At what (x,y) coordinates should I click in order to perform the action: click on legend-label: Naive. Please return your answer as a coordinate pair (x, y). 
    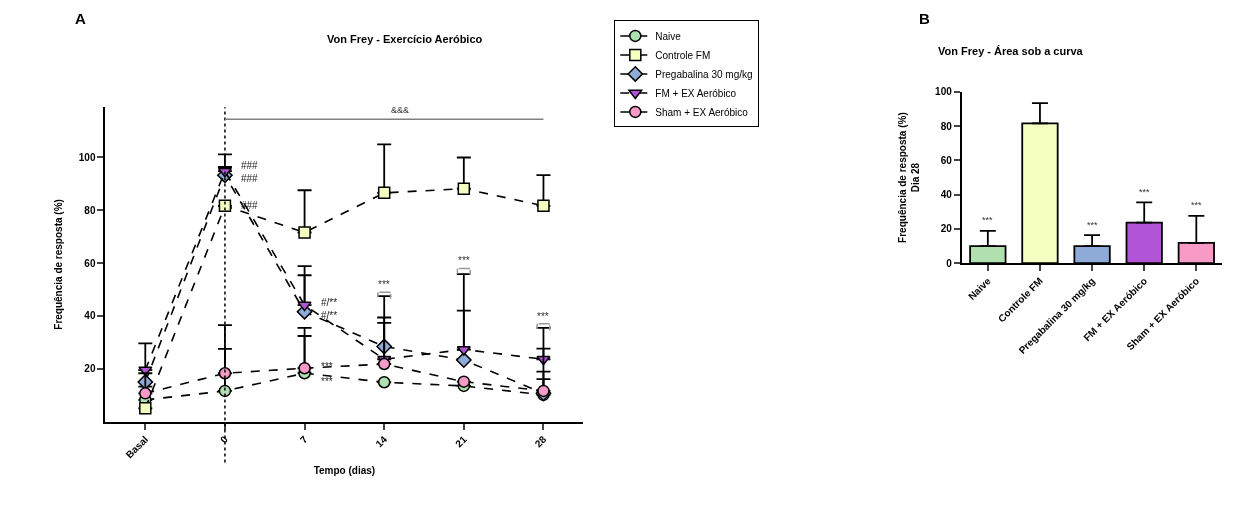
    Looking at the image, I should click on (668, 36).